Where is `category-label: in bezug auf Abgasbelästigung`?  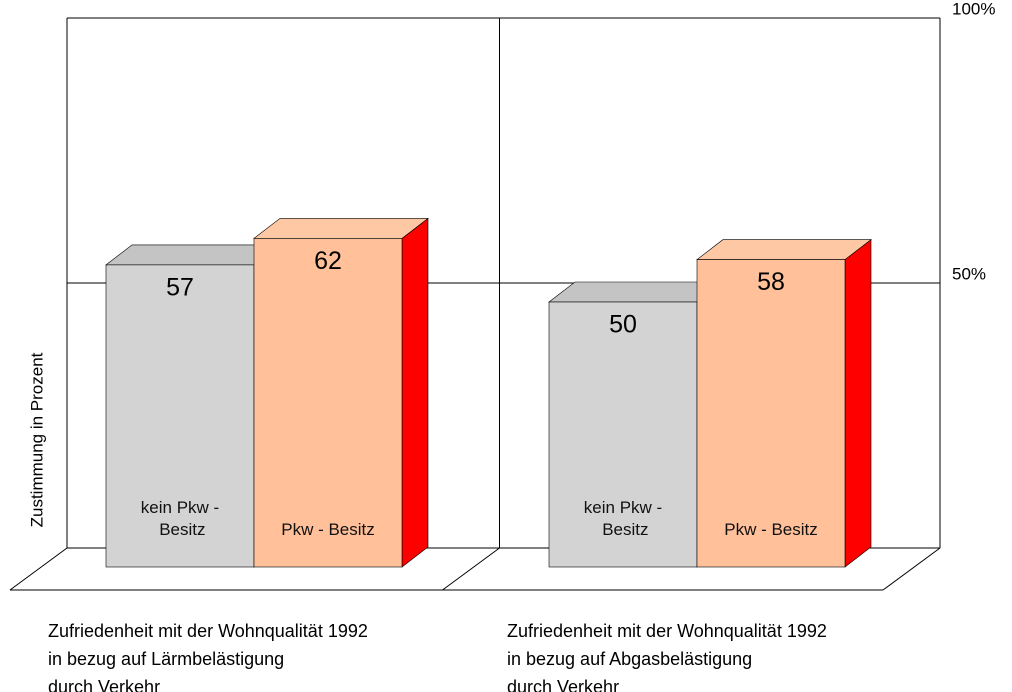 category-label: in bezug auf Abgasbelästigung is located at coordinates (629, 659).